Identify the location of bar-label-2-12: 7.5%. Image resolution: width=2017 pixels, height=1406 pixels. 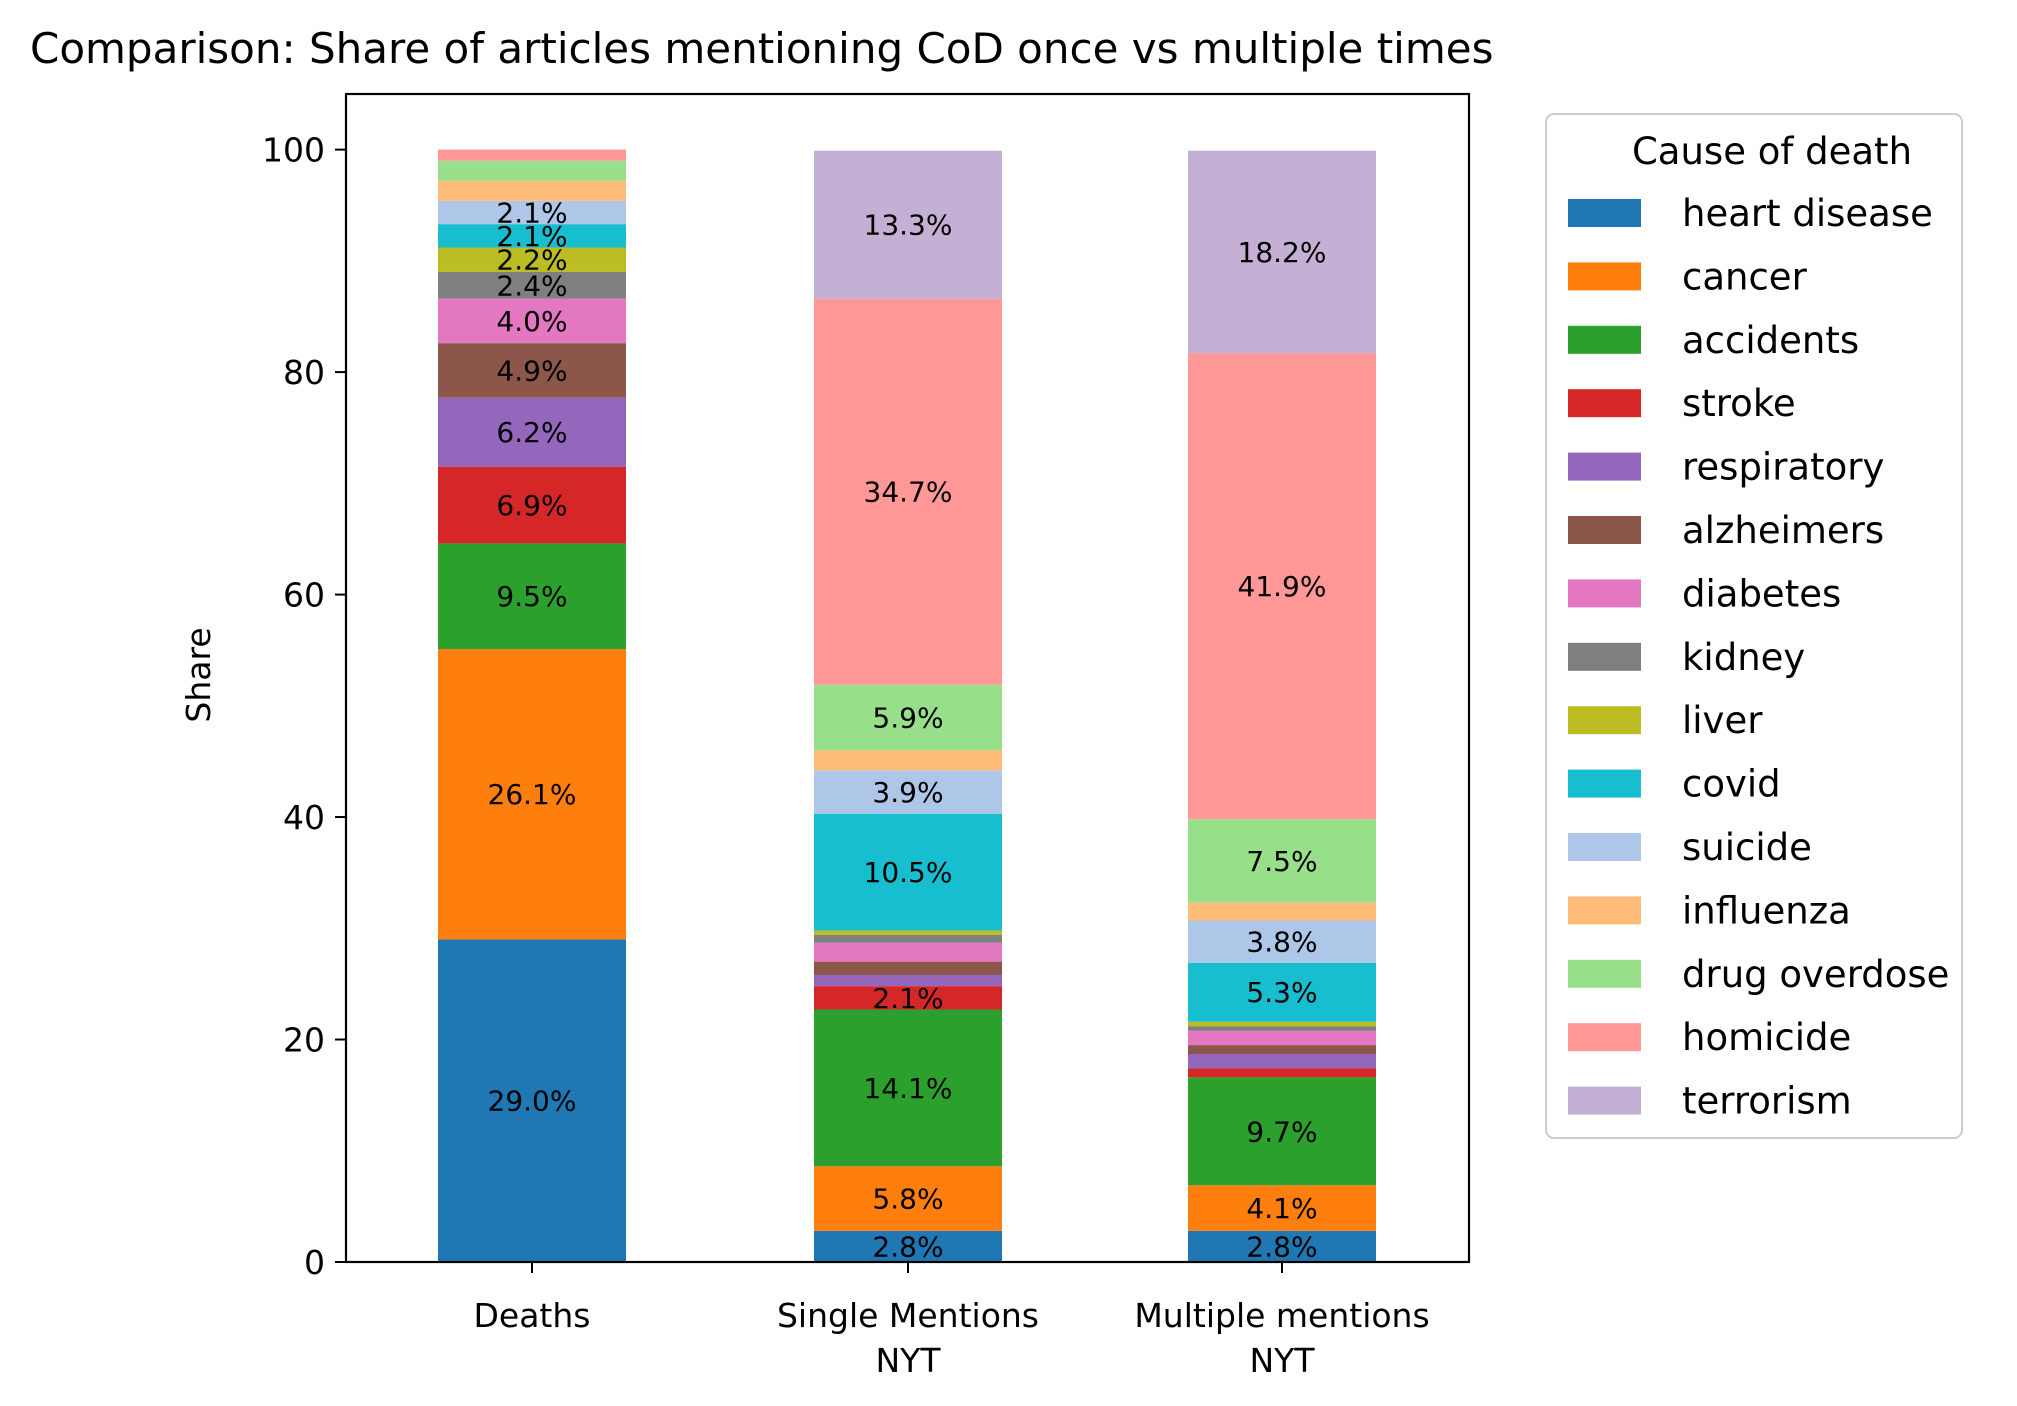
(1281, 861).